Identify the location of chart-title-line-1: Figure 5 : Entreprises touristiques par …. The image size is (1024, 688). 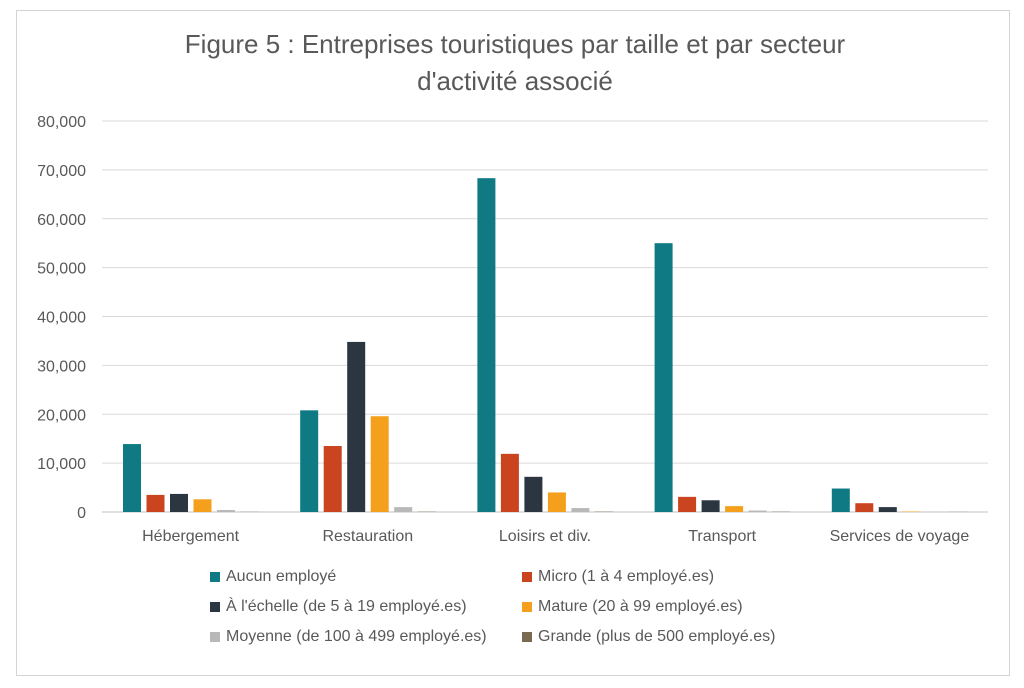
(515, 44).